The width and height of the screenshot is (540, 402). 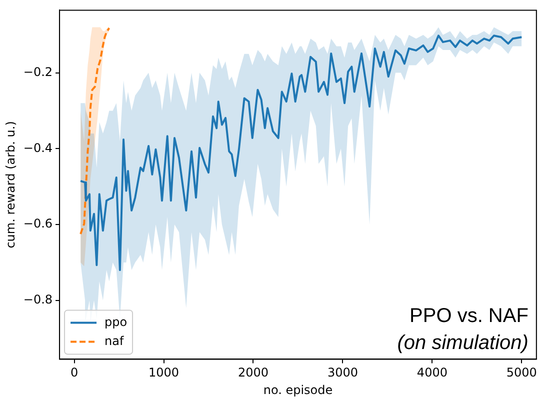 What do you see at coordinates (38, 223) in the screenshot?
I see `y-tick-label: −0.6` at bounding box center [38, 223].